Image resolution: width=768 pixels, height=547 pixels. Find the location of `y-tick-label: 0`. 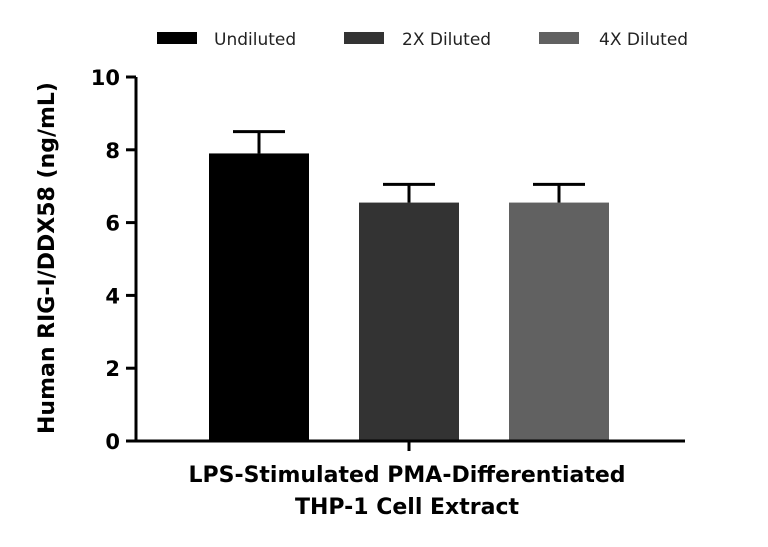

y-tick-label: 0 is located at coordinates (112, 442).